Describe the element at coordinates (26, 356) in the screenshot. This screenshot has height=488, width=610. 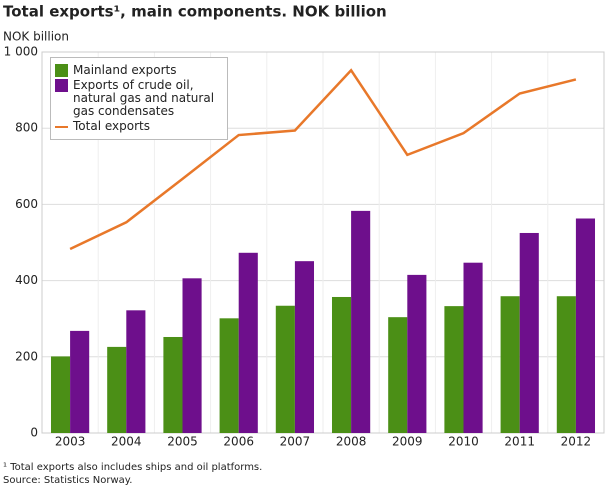
I see `y-tick-label: 200` at that location.